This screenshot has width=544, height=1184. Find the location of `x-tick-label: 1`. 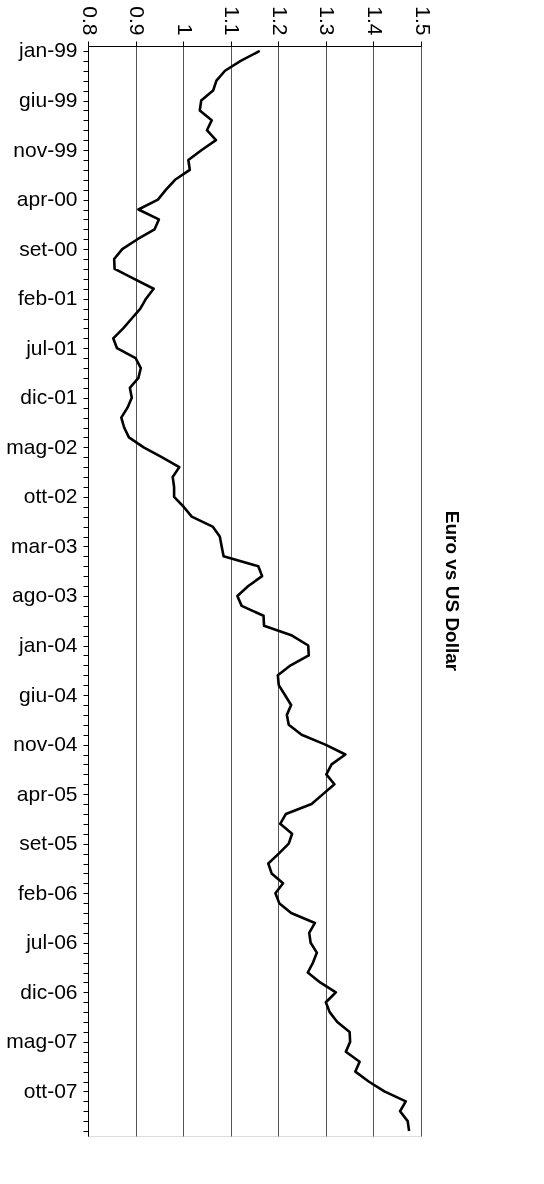

x-tick-label: 1 is located at coordinates (185, 29).